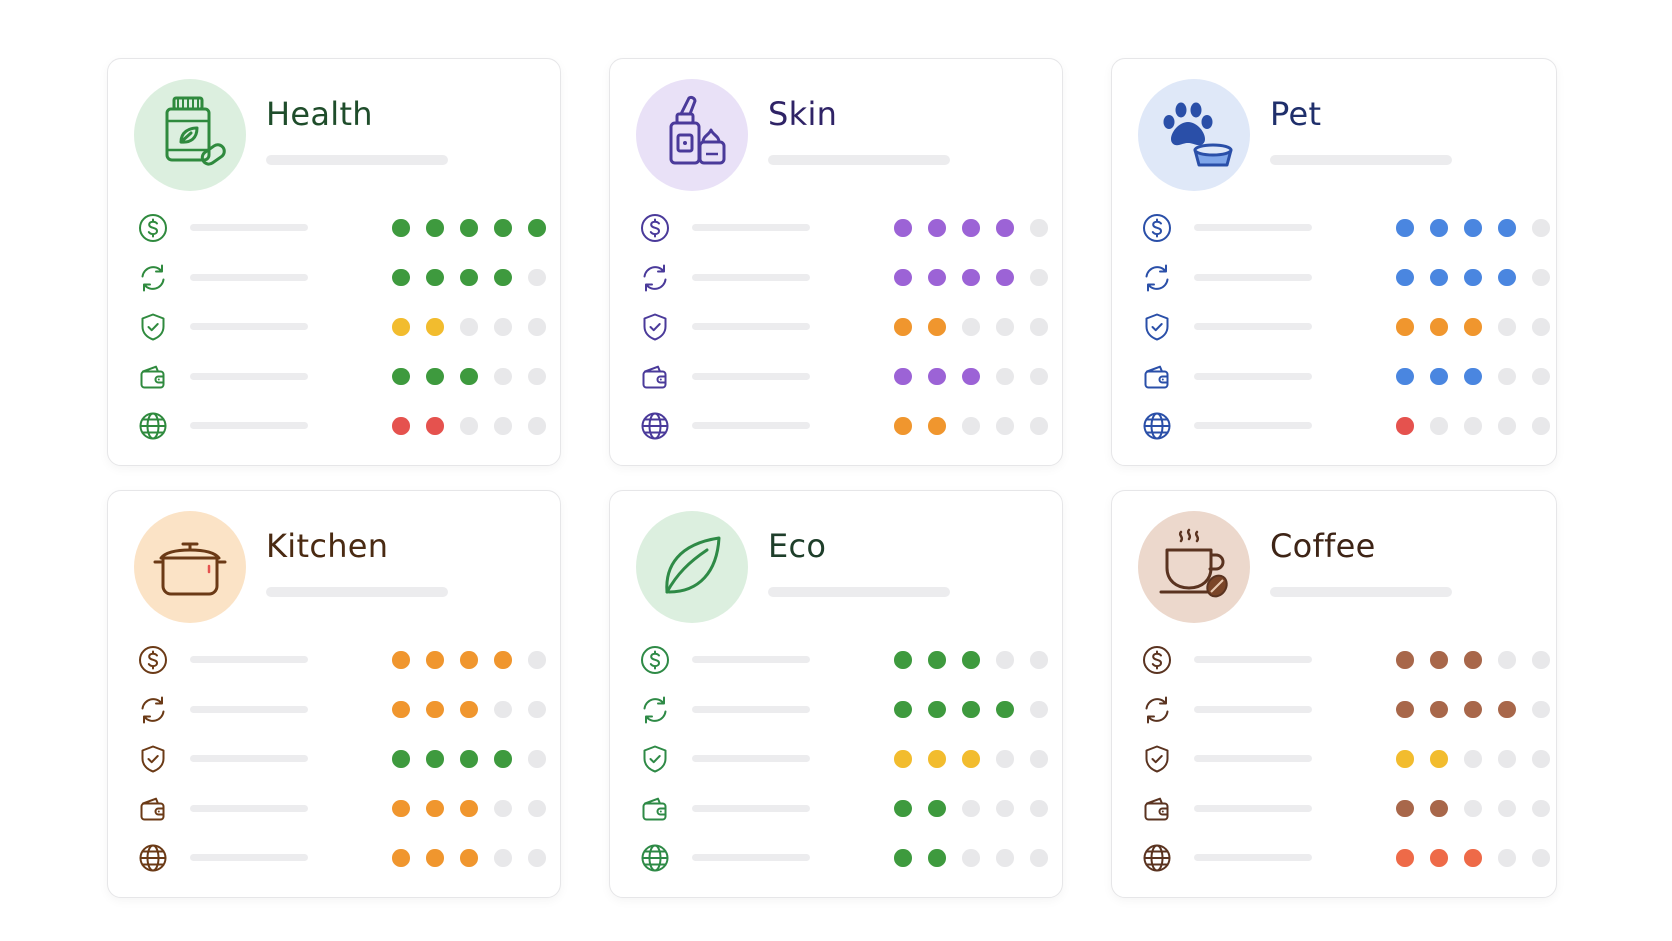 This screenshot has width=1672, height=941. Describe the element at coordinates (1194, 135) in the screenshot. I see `paw-bowl-icon` at that location.